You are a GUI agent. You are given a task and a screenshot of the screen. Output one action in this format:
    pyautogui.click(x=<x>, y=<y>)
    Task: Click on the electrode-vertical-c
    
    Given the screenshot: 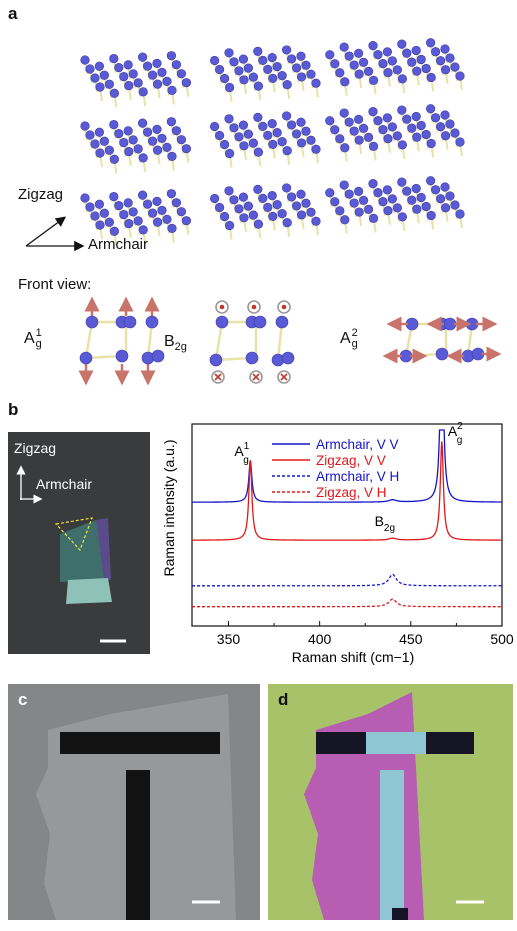 What is the action you would take?
    pyautogui.click(x=138, y=845)
    